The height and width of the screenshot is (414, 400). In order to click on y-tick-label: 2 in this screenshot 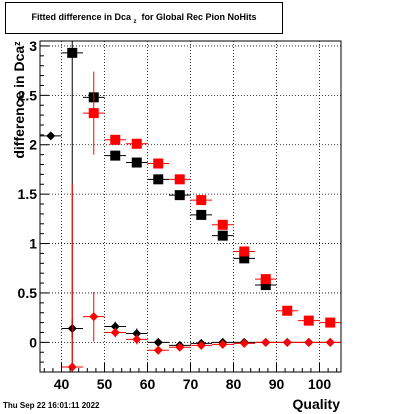, I will do `click(33, 145)`.